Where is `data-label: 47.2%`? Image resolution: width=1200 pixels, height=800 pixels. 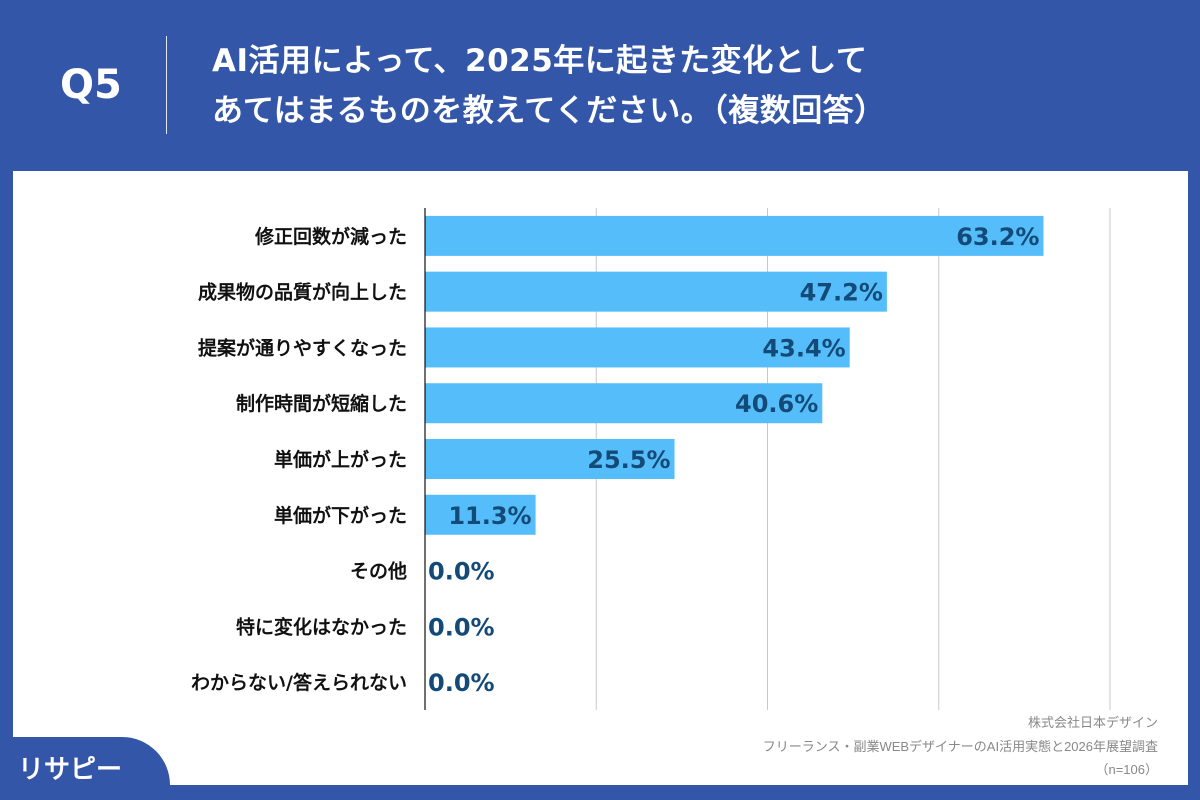
data-label: 47.2% is located at coordinates (841, 293).